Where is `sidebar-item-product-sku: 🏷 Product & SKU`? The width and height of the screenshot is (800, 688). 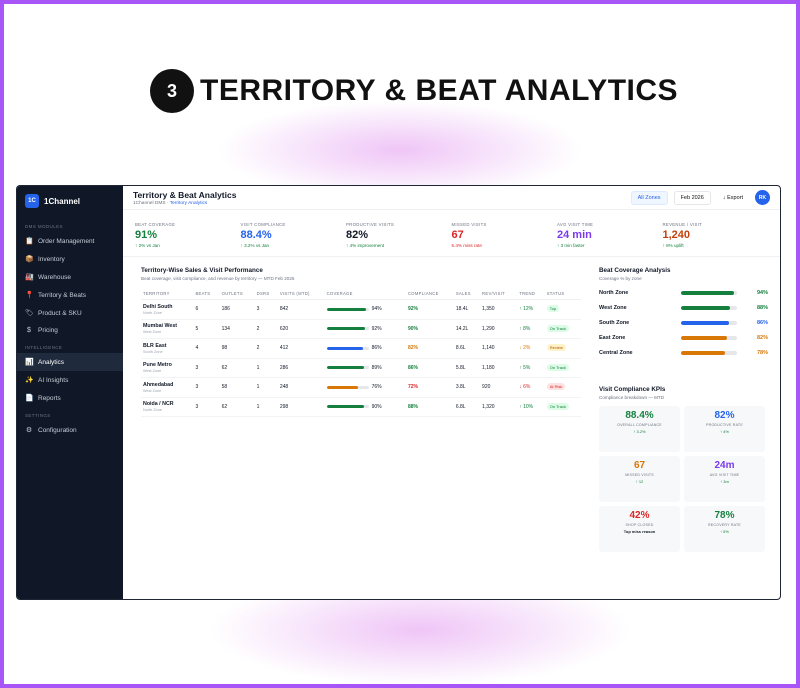
sidebar-item-product-sku: 🏷 Product & SKU is located at coordinates (70, 313).